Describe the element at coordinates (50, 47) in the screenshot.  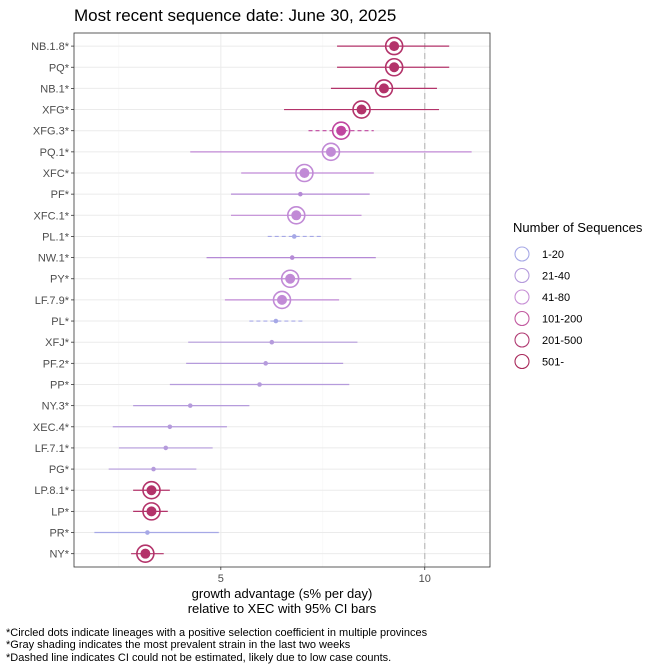
I see `y-tick-label-0: NB.1.8*` at that location.